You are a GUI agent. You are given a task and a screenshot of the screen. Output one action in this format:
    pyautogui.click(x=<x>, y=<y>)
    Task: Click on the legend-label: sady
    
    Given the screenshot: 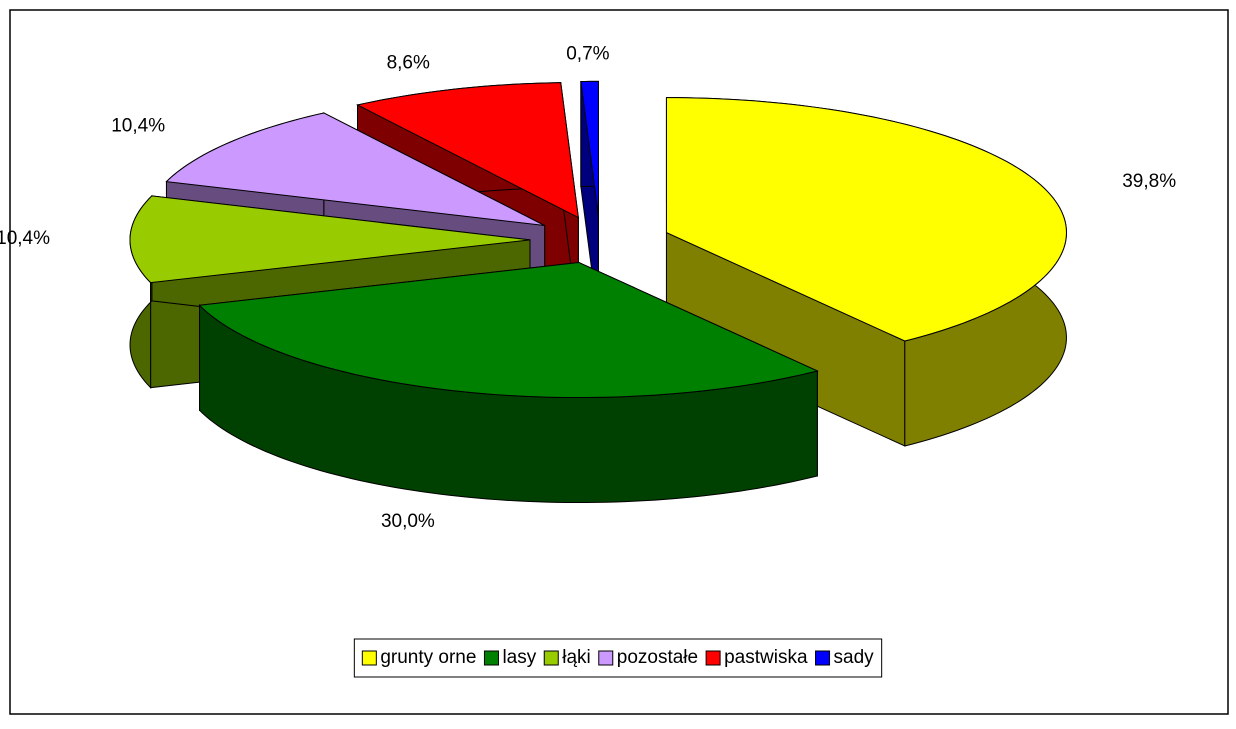 What is the action you would take?
    pyautogui.click(x=854, y=657)
    